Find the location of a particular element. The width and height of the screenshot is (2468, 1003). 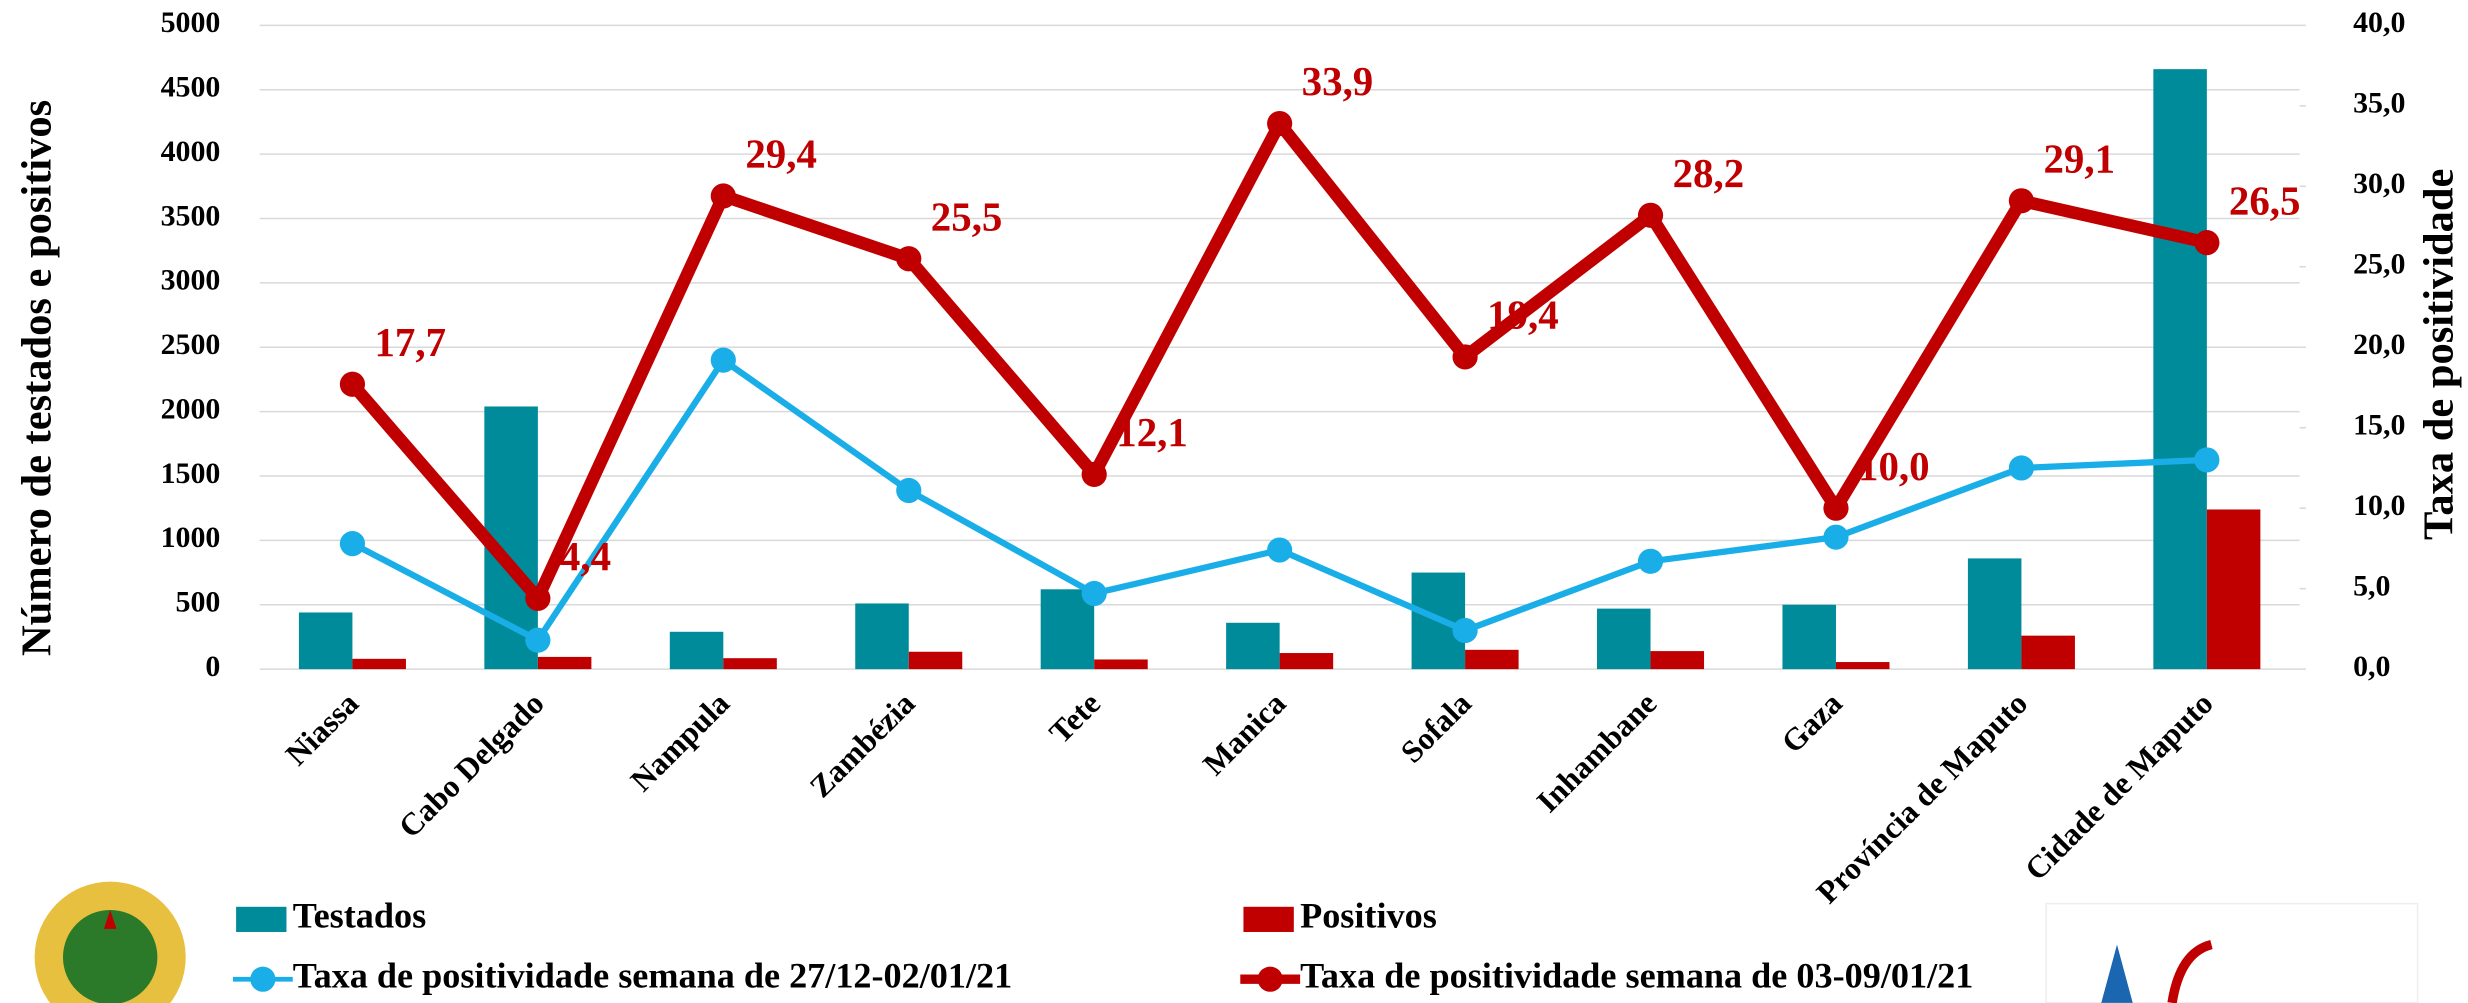

data-label: 28,2 is located at coordinates (1709, 173).